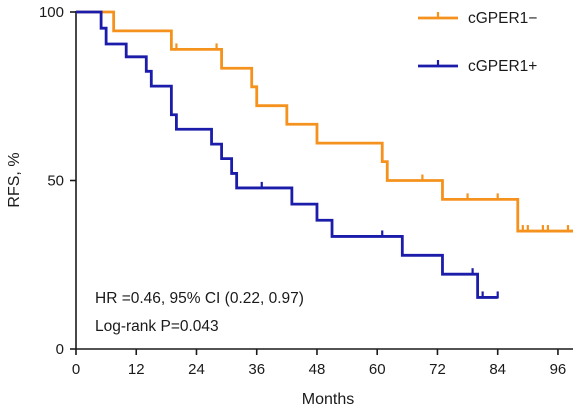 Image resolution: width=586 pixels, height=411 pixels. Describe the element at coordinates (199, 298) in the screenshot. I see `hazard-ratio-annotation: HR =0.46, 95% CI (0.22, 0.97)` at that location.